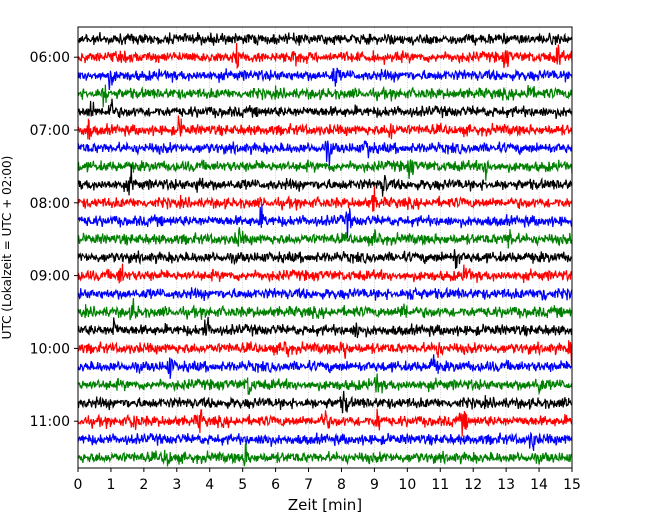  What do you see at coordinates (78, 485) in the screenshot?
I see `x-tick-label: 0` at bounding box center [78, 485].